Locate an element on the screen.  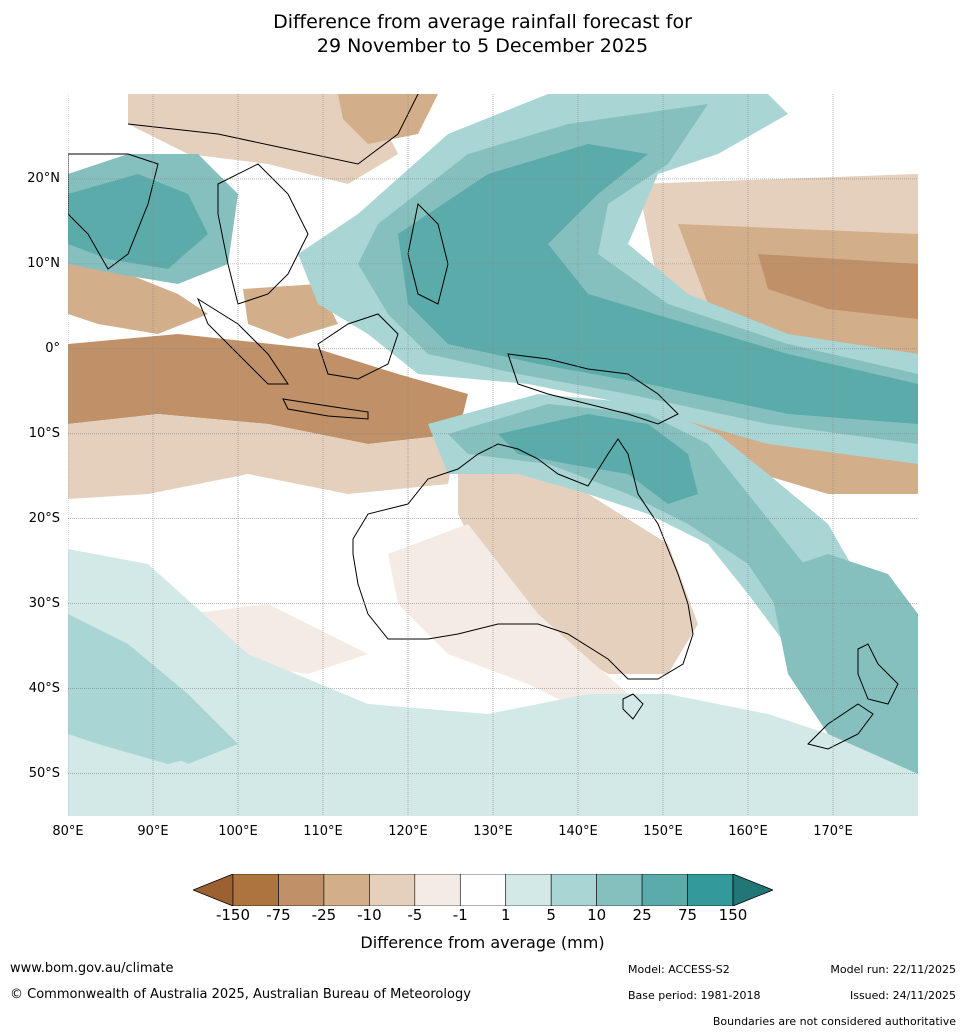
wet-region-bay-of-bengal-core is located at coordinates (138, 221).